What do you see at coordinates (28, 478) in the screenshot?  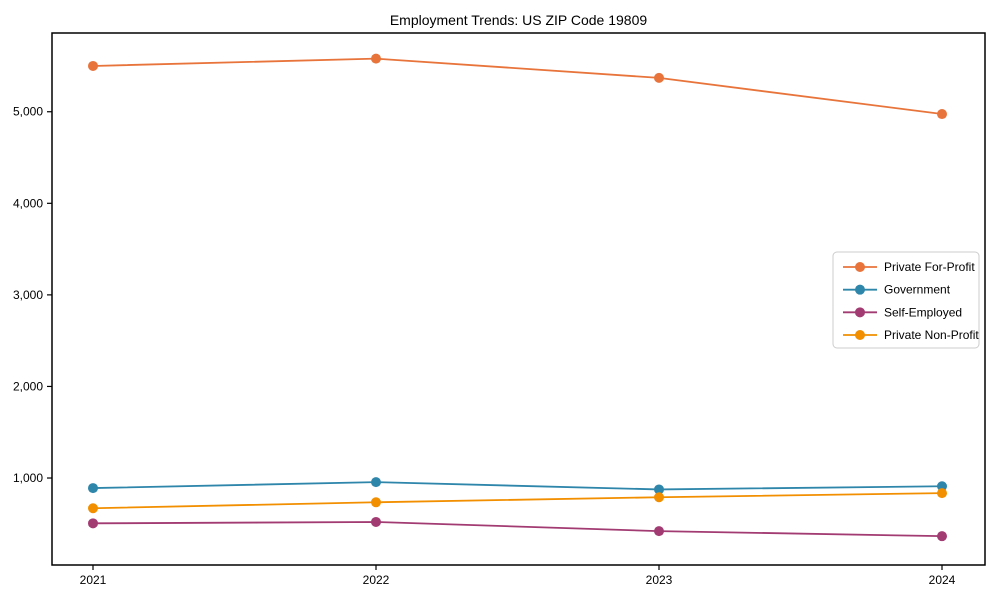 I see `y-axis-tick-label: 1,000` at bounding box center [28, 478].